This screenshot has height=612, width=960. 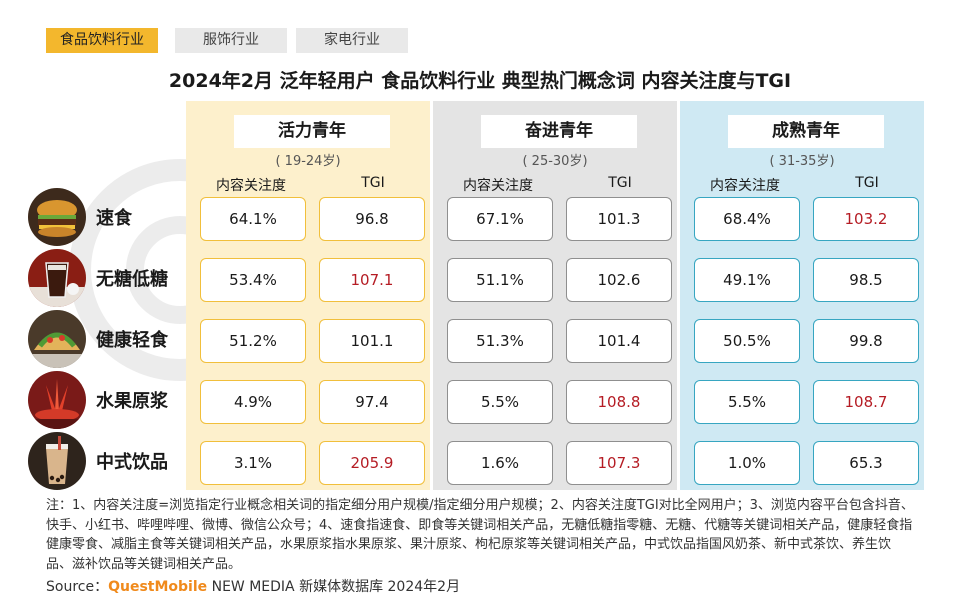 I want to click on tgi-cell: 107.3, so click(x=619, y=463).